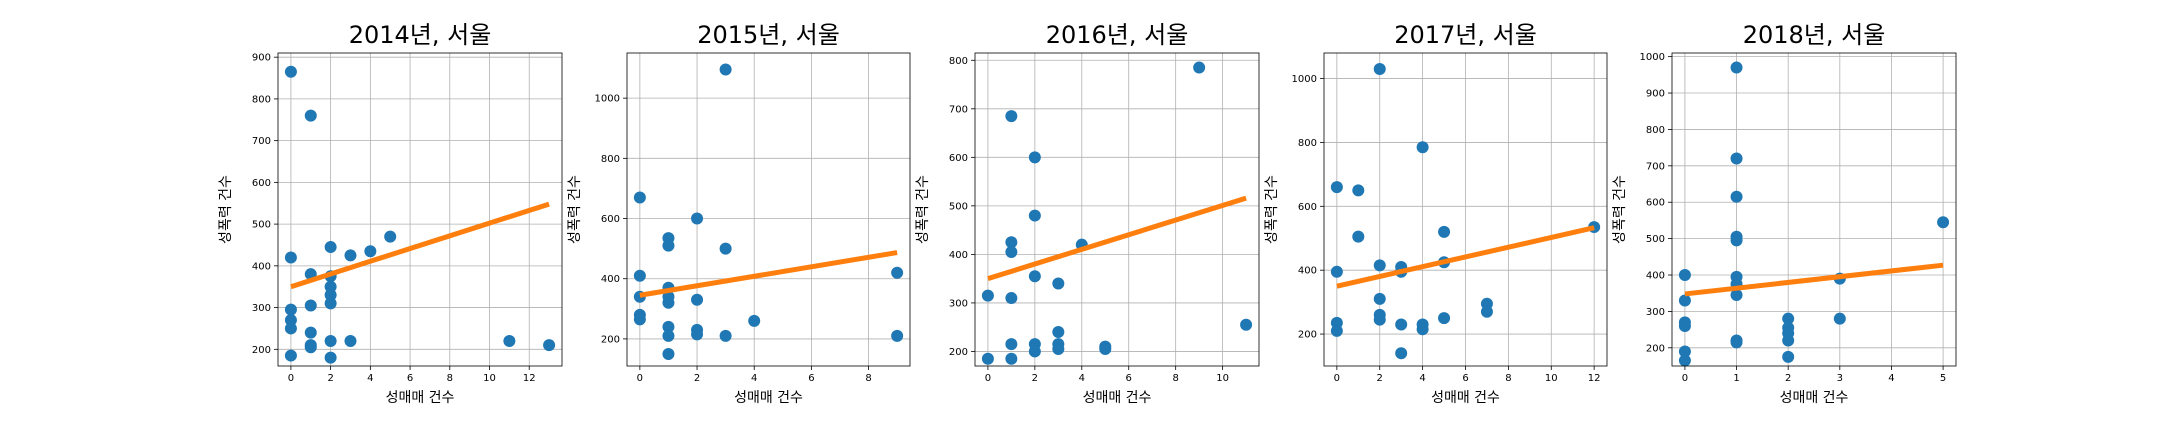 This screenshot has width=2160, height=432. I want to click on x-axis-label: 성매매 건수, so click(1465, 398).